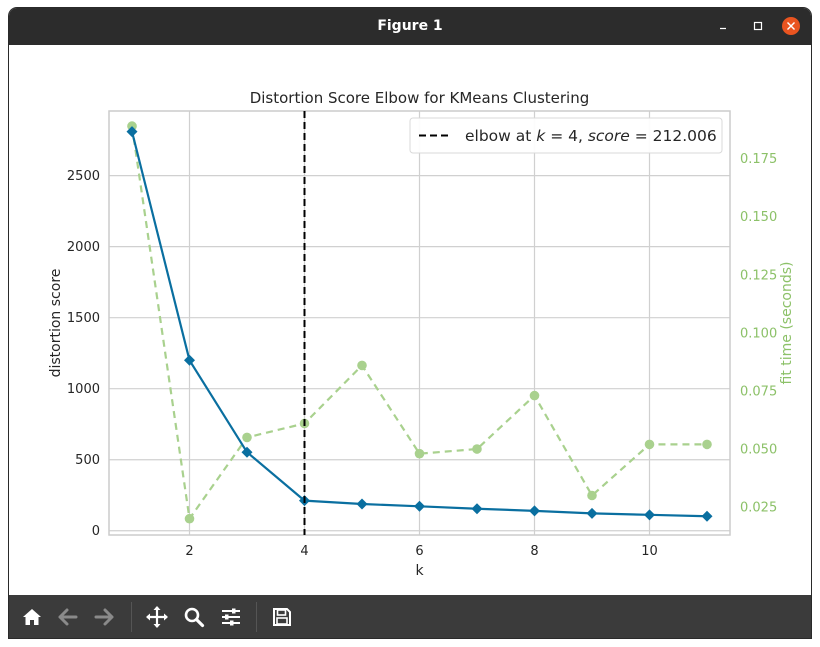 The height and width of the screenshot is (647, 820). I want to click on x-tick-label: 4, so click(304, 551).